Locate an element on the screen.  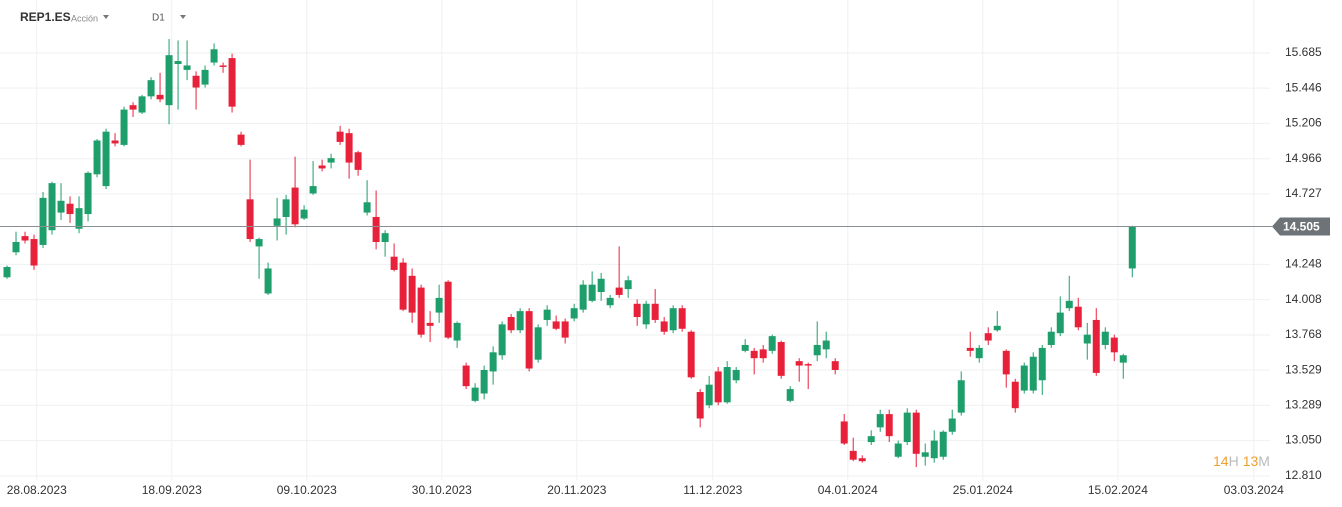
y-tick-label: 14.008 is located at coordinates (1303, 299).